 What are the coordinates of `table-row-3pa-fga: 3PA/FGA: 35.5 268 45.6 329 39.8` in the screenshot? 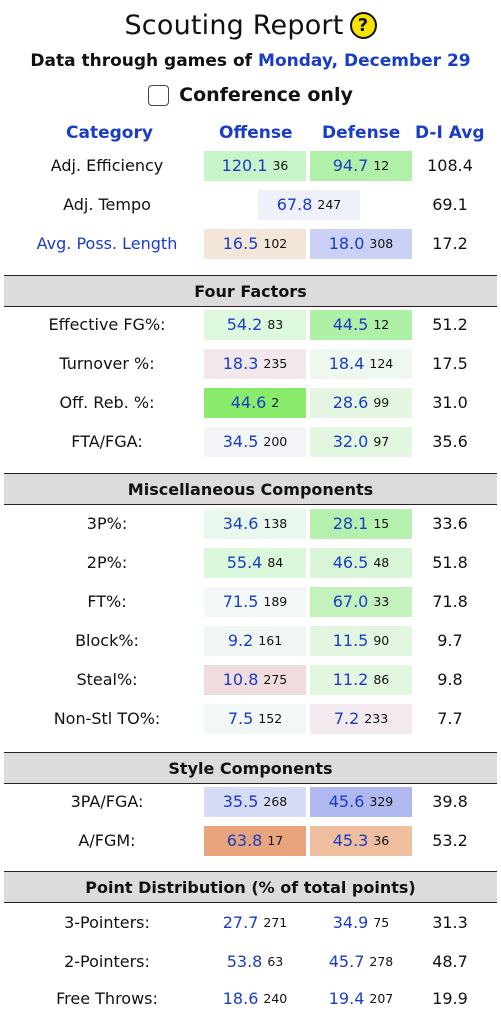 It's located at (250, 801).